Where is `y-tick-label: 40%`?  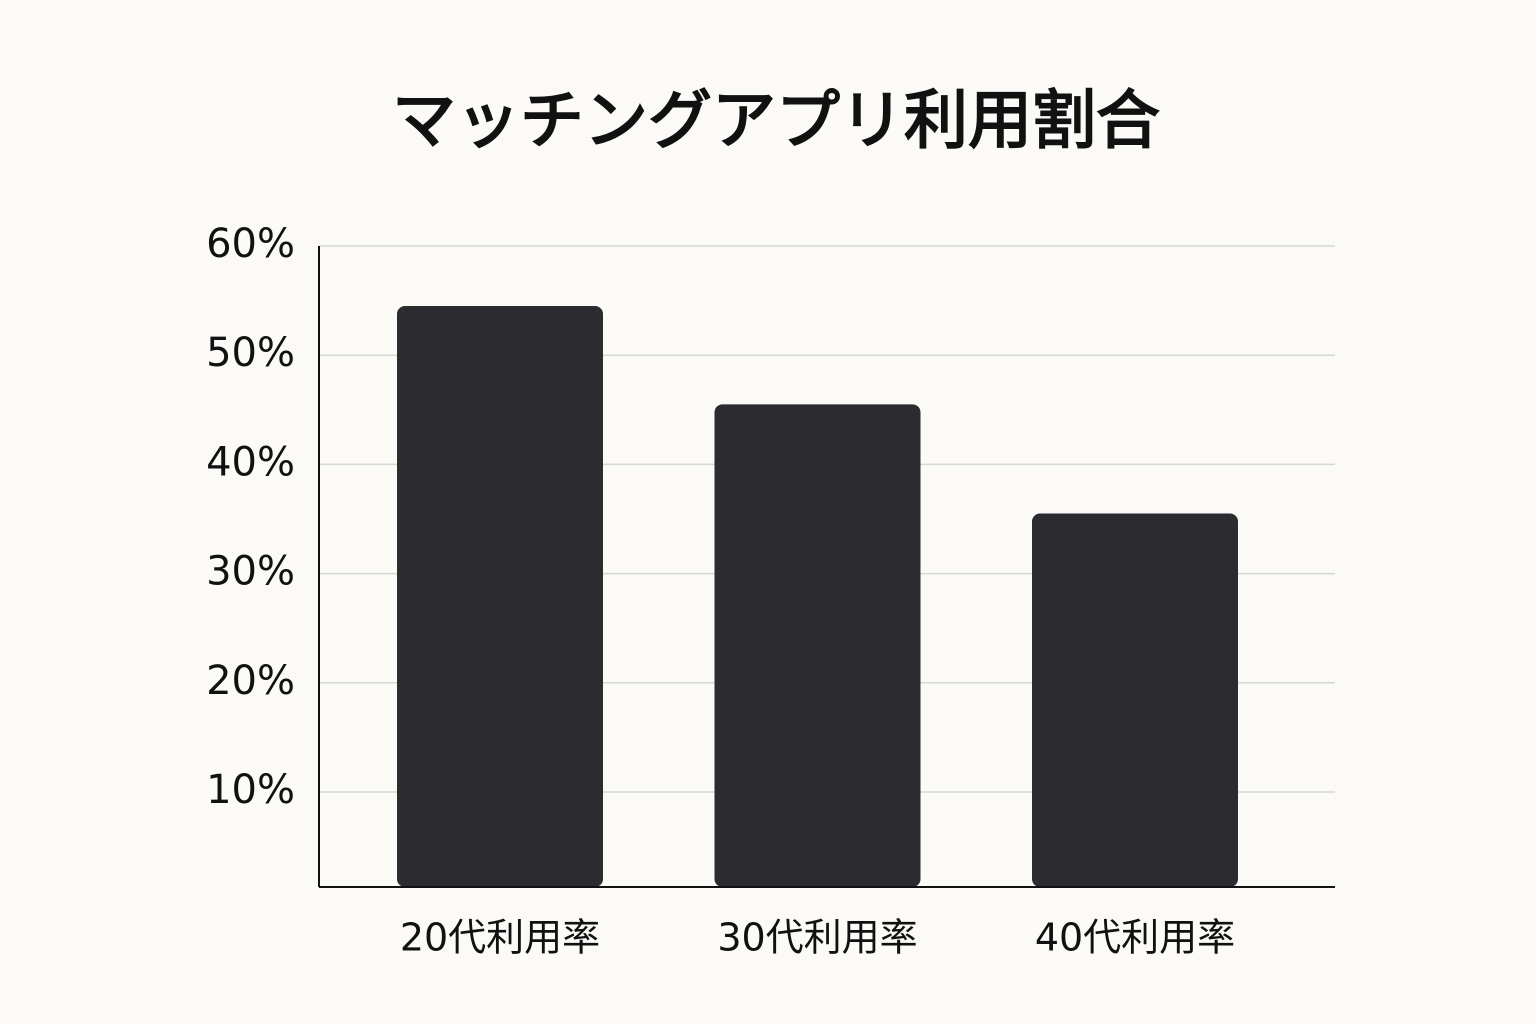
y-tick-label: 40% is located at coordinates (250, 462).